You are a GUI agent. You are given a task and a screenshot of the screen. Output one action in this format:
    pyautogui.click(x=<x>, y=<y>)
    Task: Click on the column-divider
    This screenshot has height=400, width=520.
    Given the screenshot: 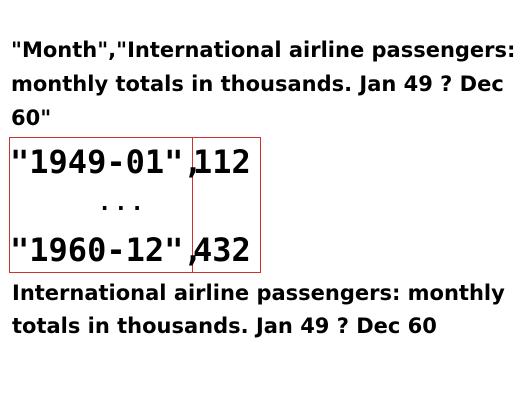 What is the action you would take?
    pyautogui.click(x=192, y=205)
    